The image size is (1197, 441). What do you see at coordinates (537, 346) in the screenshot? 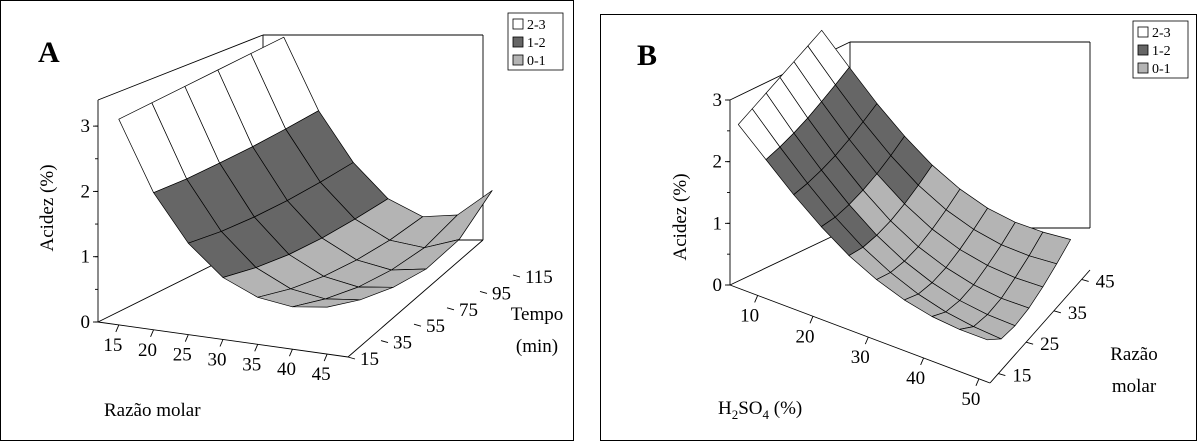
I see `panel-a-y-axis-title-line2: (min)` at bounding box center [537, 346].